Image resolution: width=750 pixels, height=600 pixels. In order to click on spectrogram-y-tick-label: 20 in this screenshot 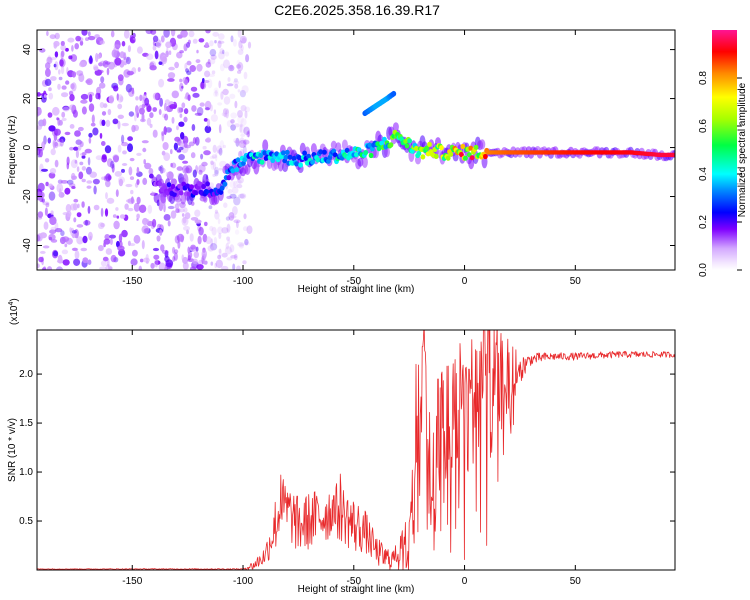, I will do `click(27, 99)`.